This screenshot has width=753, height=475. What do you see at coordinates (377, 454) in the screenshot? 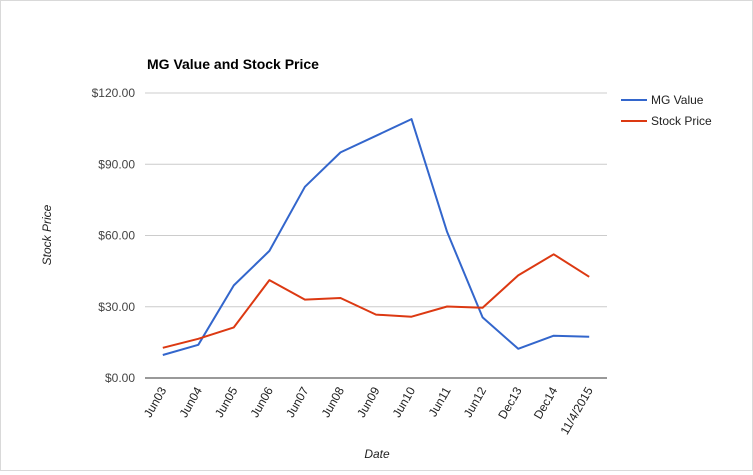
I see `x-axis-label: Date` at bounding box center [377, 454].